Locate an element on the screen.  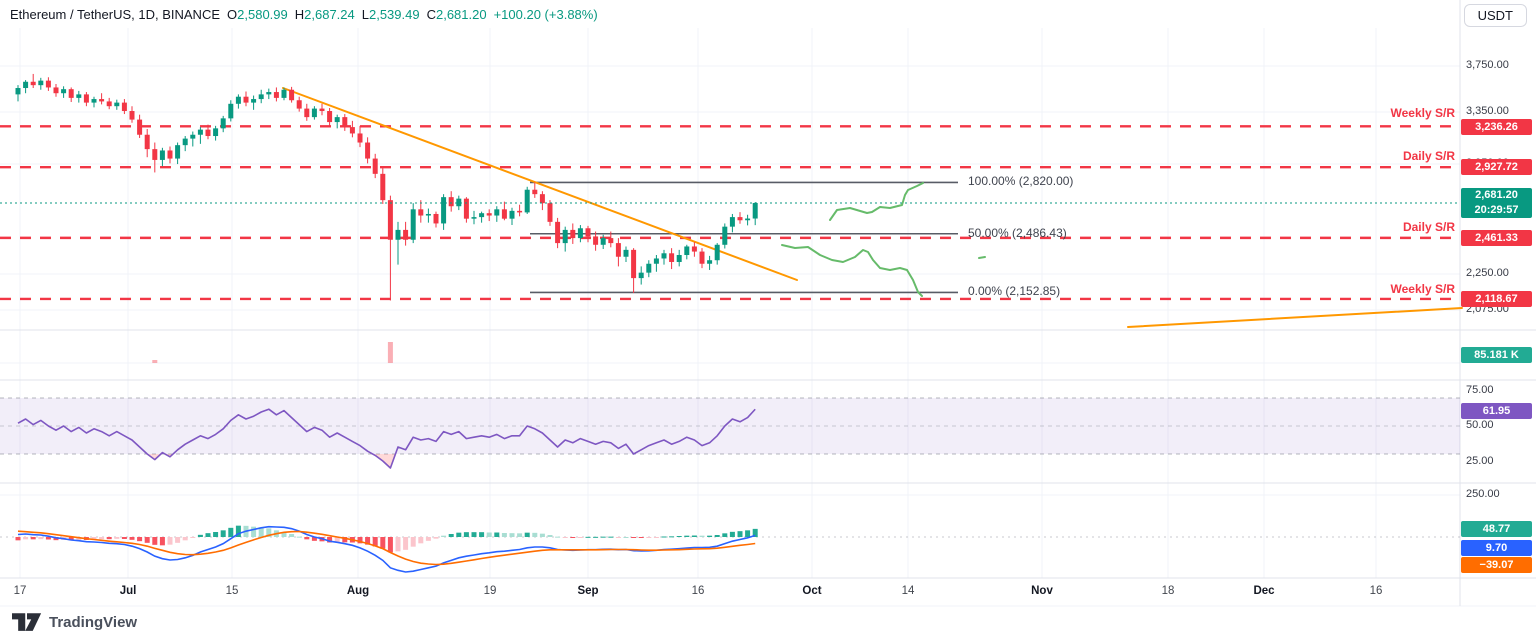
time-axis-label: 15 is located at coordinates (232, 591).